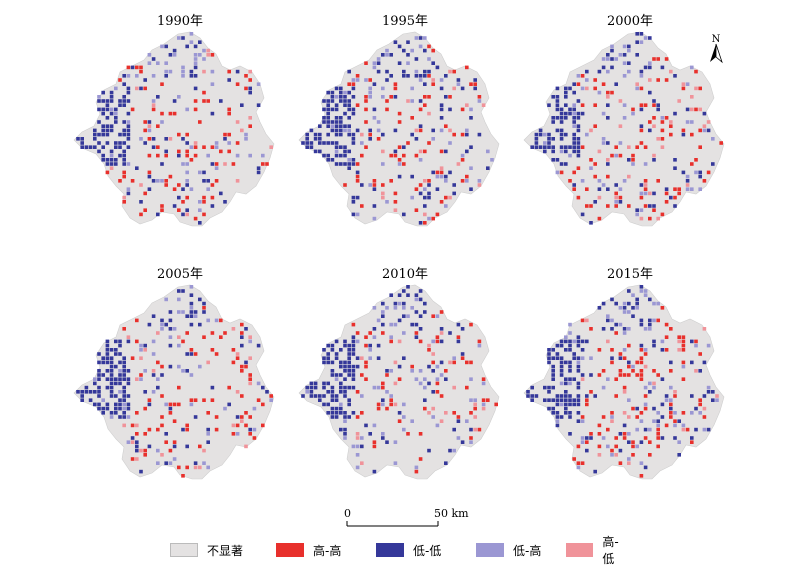 This screenshot has width=800, height=569. What do you see at coordinates (716, 48) in the screenshot?
I see `north-arrow-icon: N` at bounding box center [716, 48].